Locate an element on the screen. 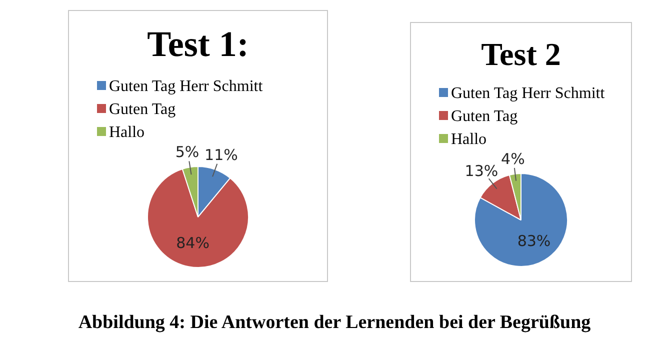  data-label: 11% is located at coordinates (221, 155).